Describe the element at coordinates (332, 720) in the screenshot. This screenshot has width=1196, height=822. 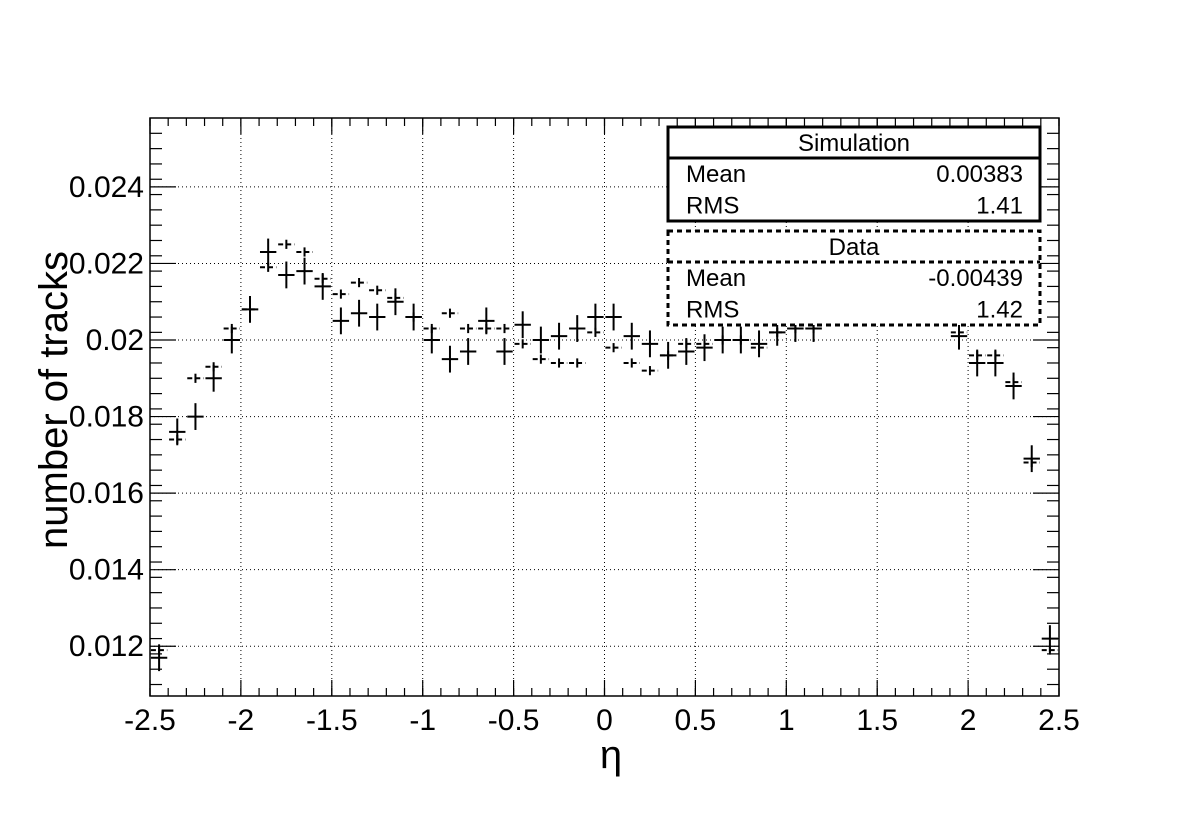
I see `x-tick-label: -1.5` at that location.